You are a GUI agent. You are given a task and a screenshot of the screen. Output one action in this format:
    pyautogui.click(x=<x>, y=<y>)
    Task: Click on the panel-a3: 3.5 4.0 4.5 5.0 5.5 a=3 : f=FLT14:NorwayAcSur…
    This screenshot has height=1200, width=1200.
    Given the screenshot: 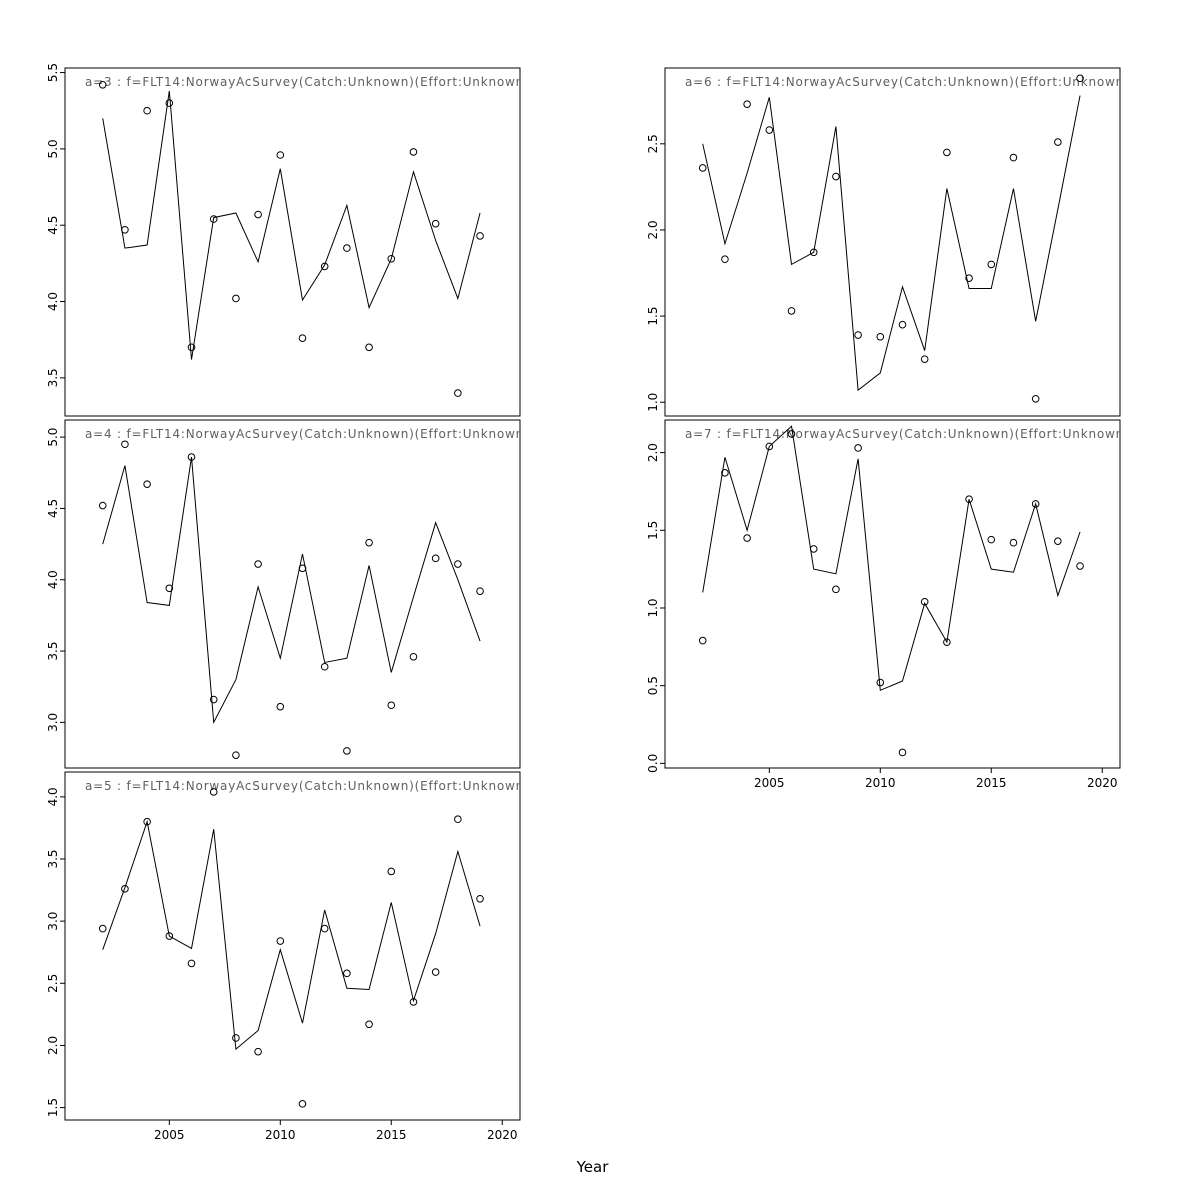 What is the action you would take?
    pyautogui.click(x=283, y=240)
    